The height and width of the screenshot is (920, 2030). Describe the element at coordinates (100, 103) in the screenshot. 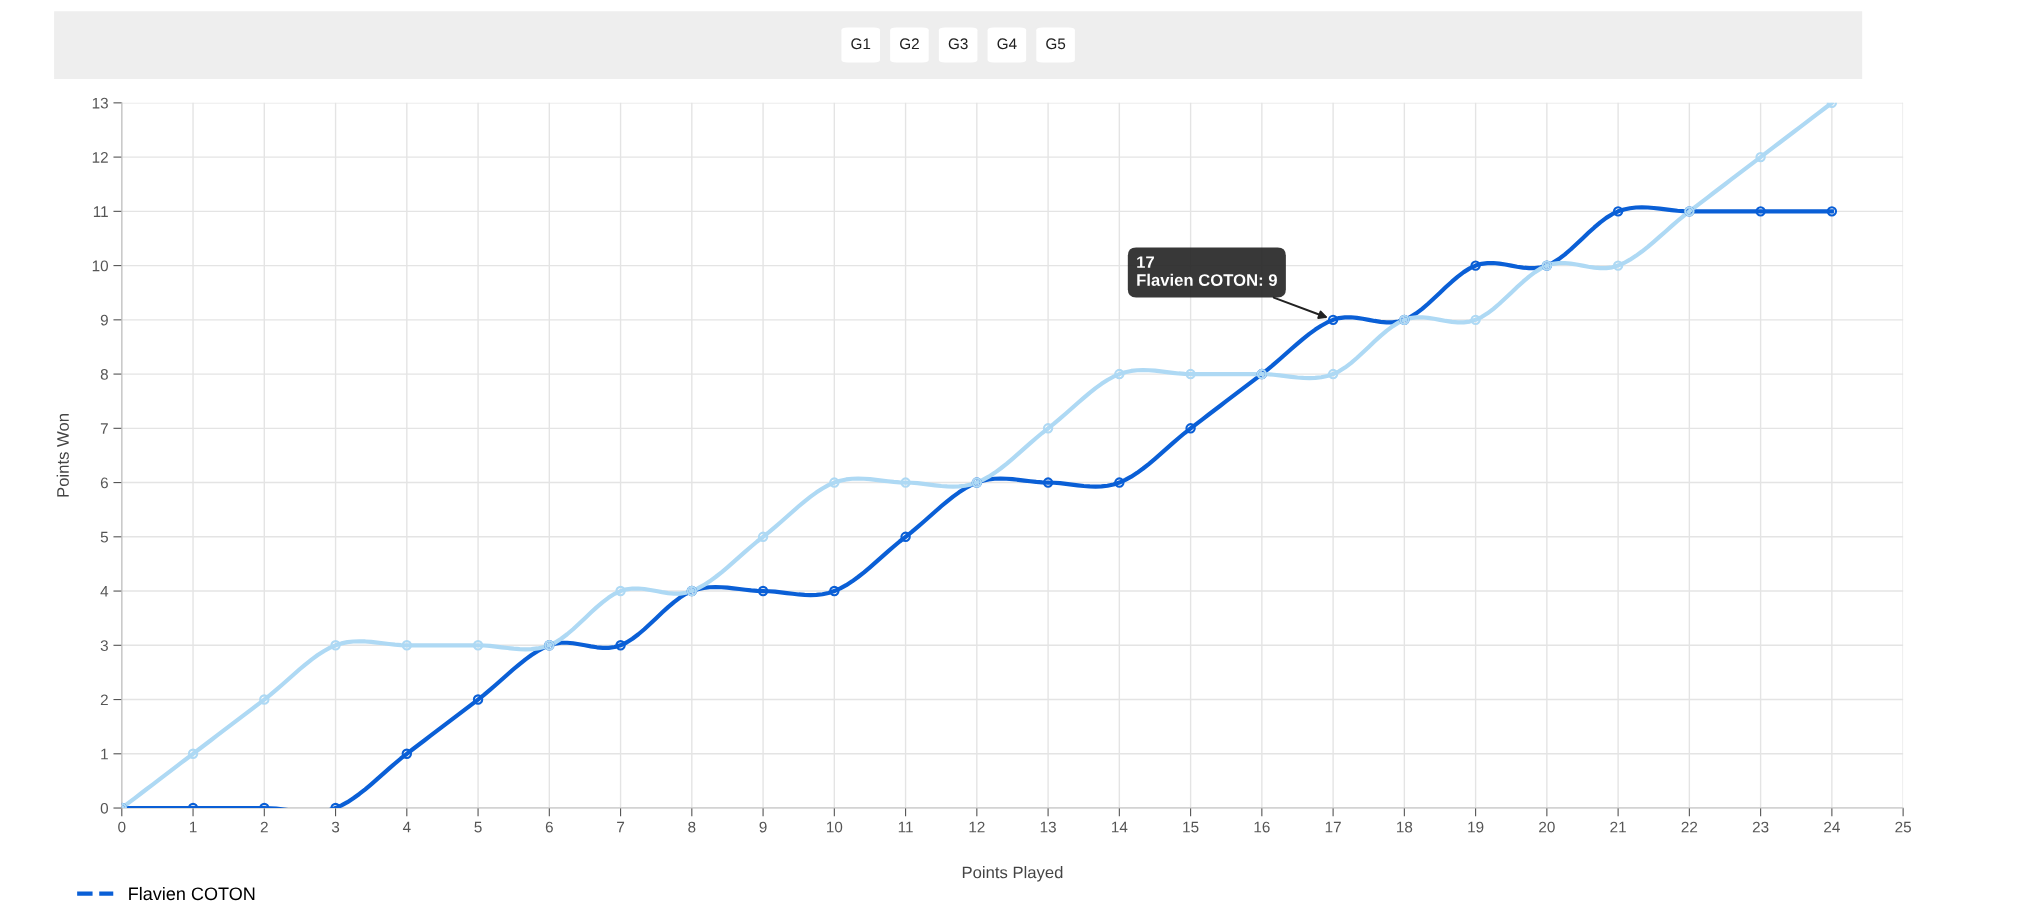

I see `y-tick-label: 13` at that location.